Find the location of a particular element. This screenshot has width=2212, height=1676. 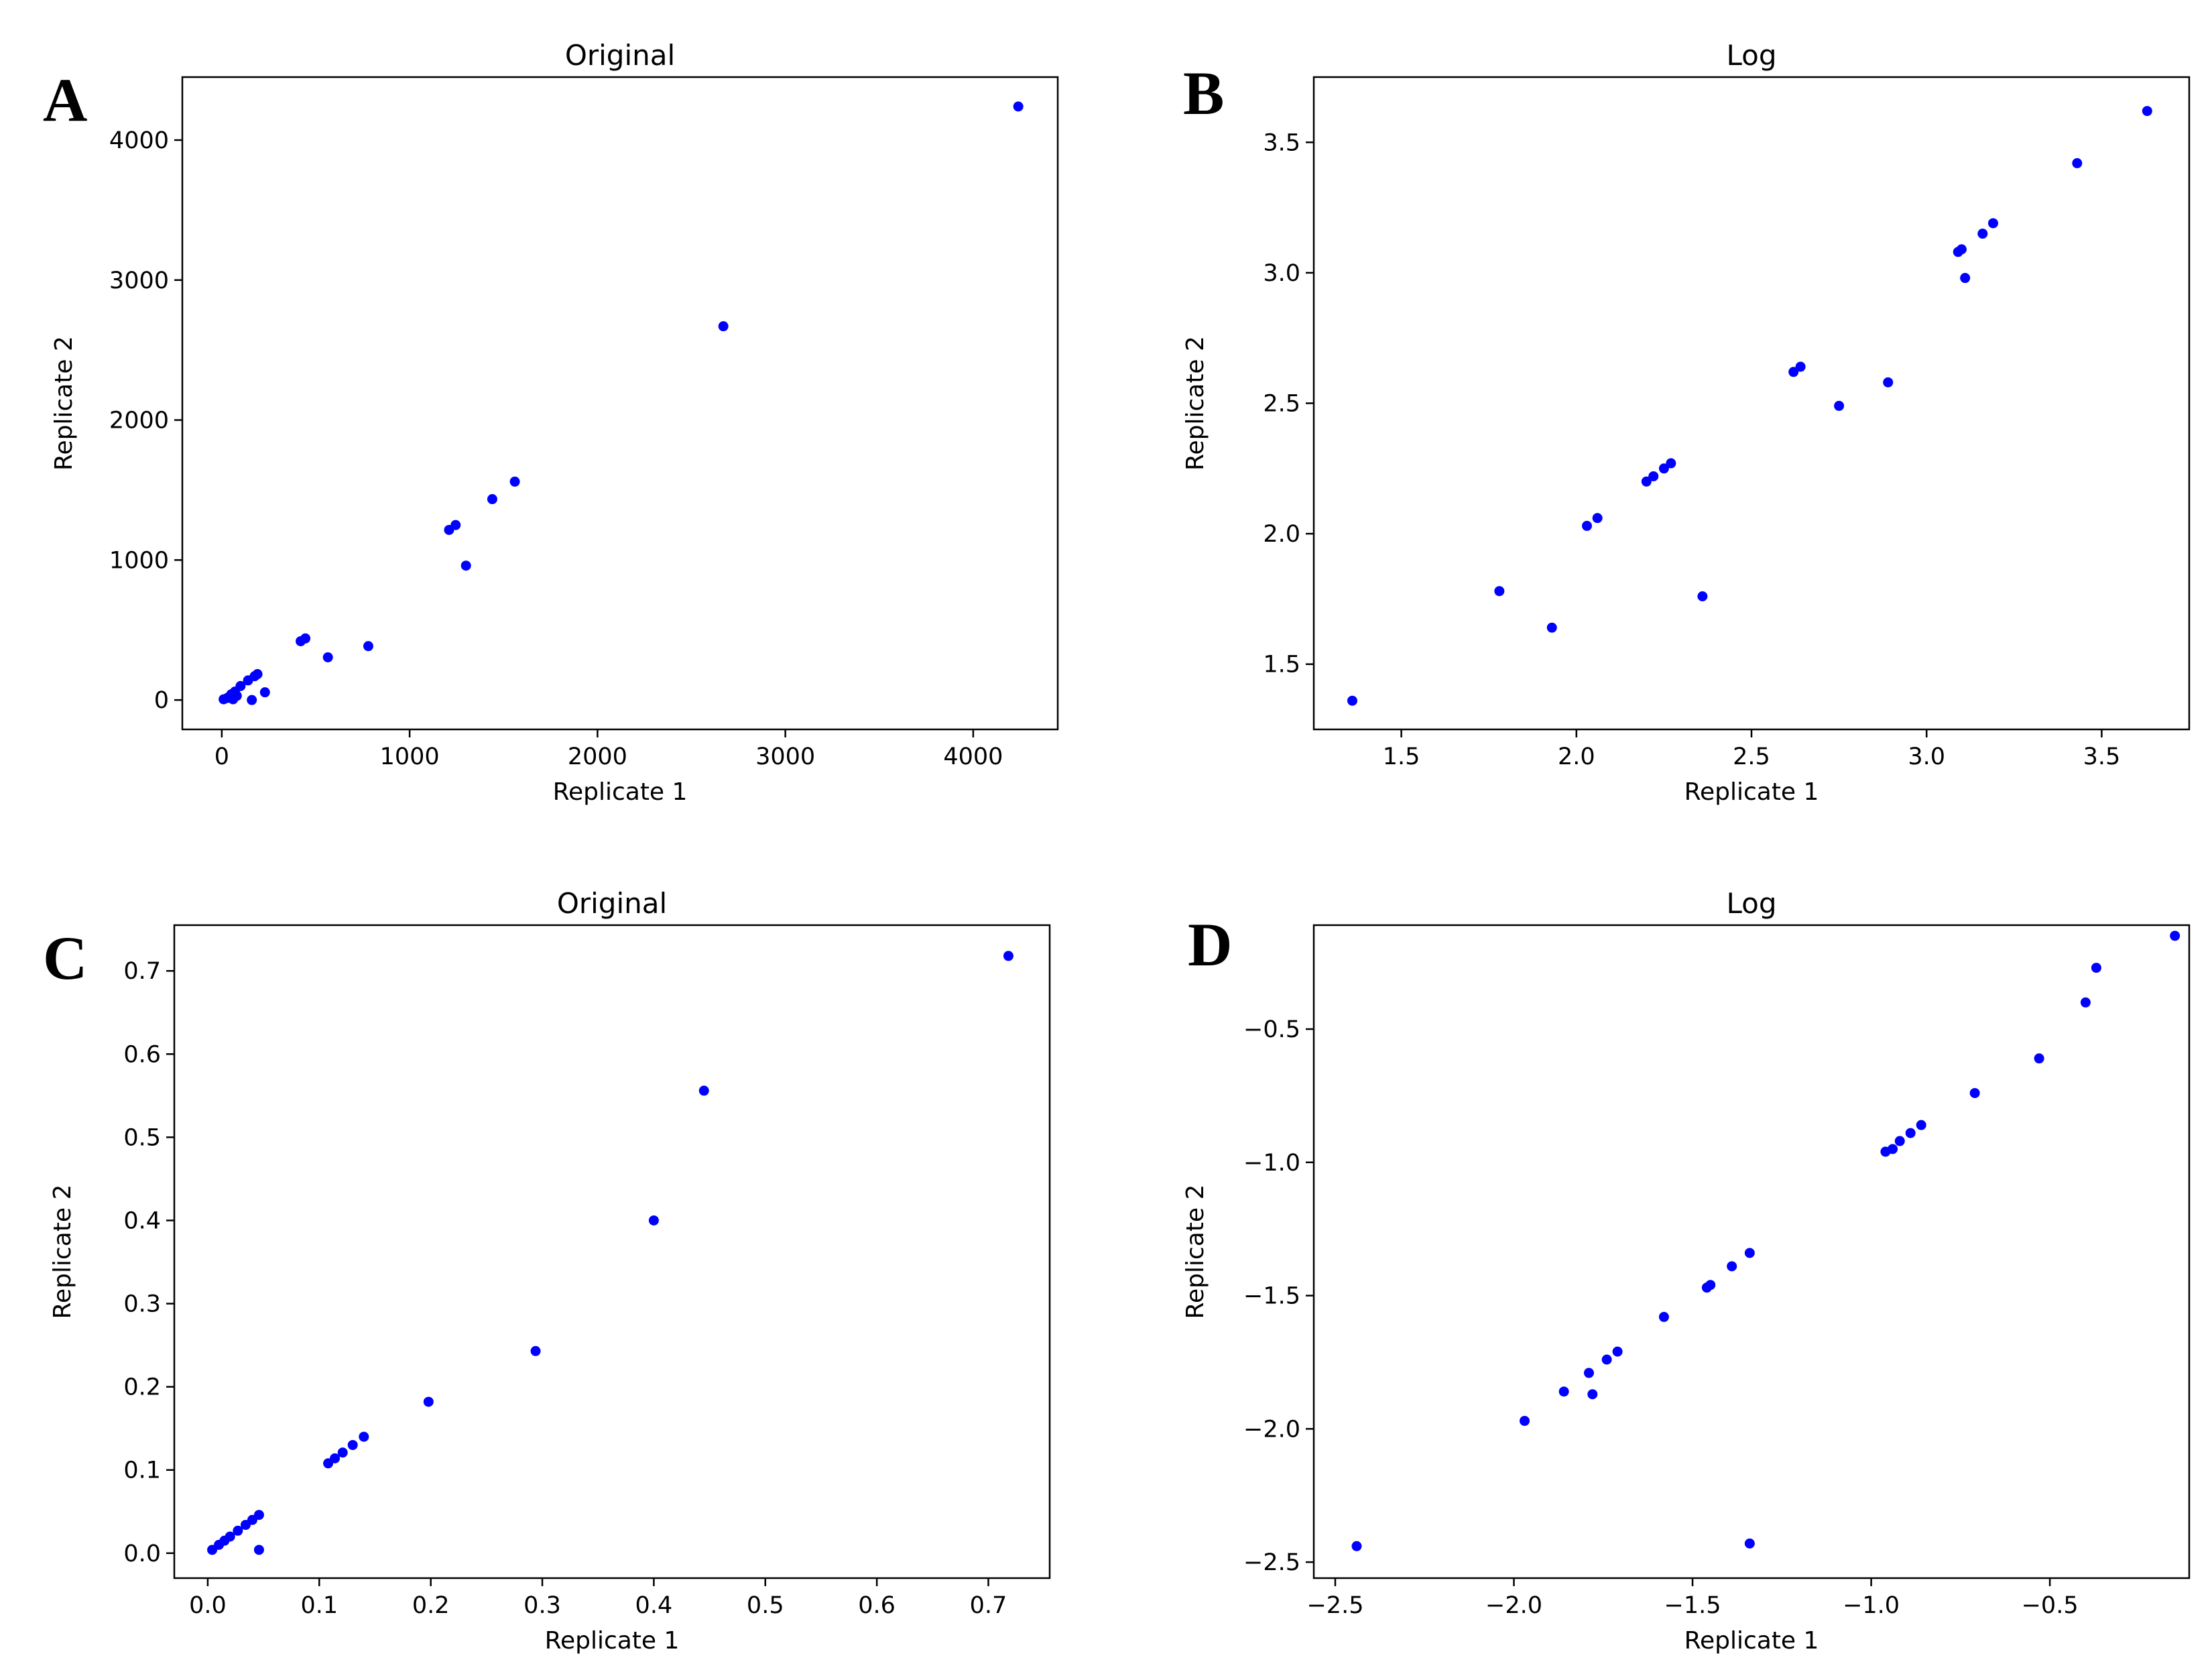

chart-1-xtick-label: 1.5 is located at coordinates (1401, 756).